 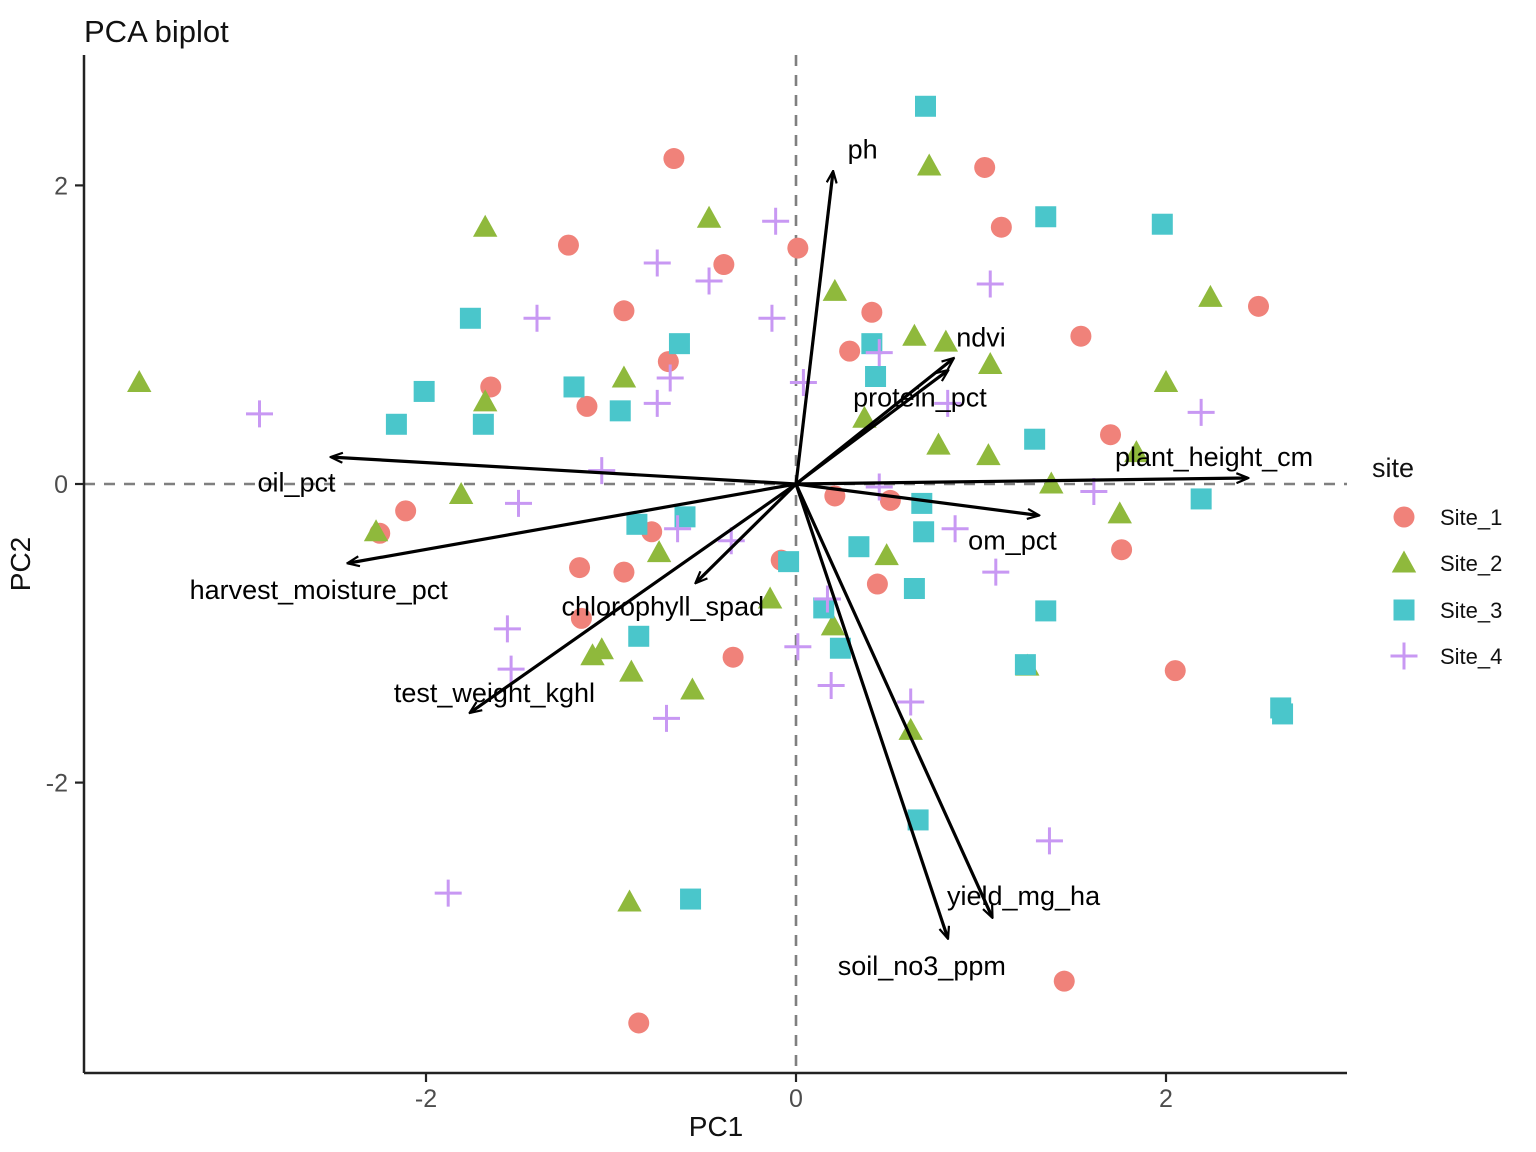 What do you see at coordinates (1471, 517) in the screenshot?
I see `legend-label: Site_1` at bounding box center [1471, 517].